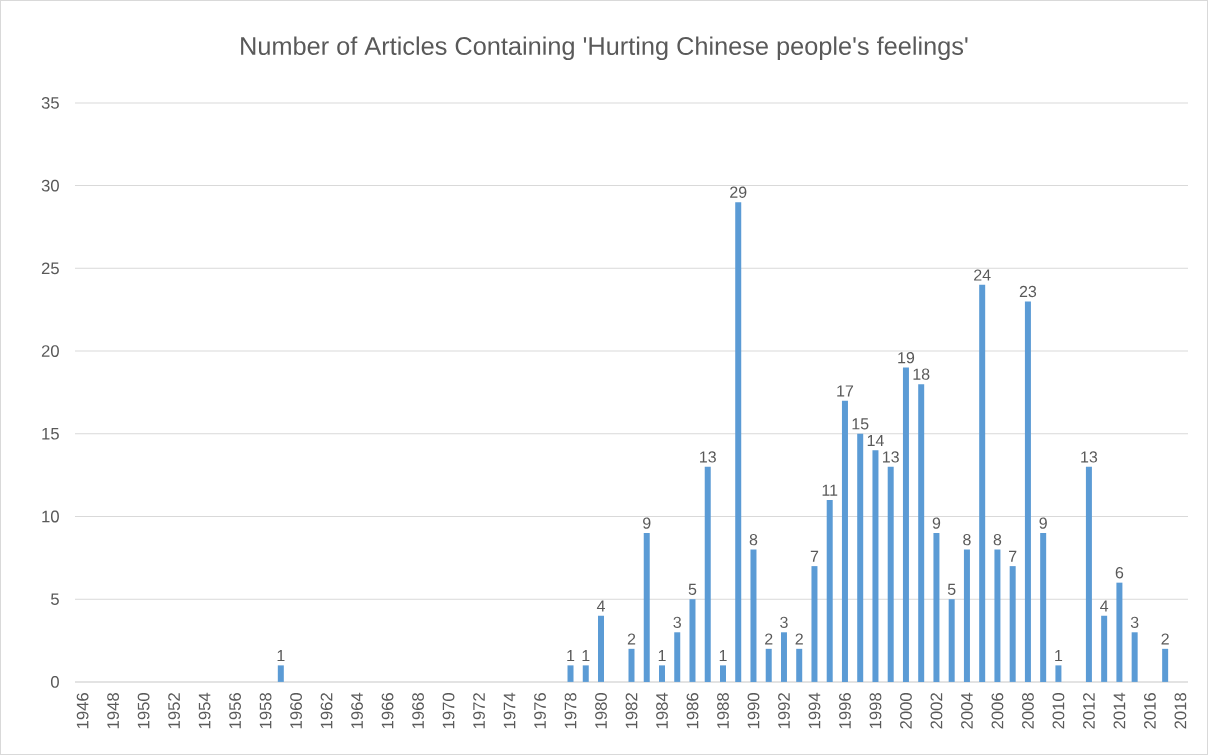 This screenshot has height=755, width=1208. What do you see at coordinates (875, 711) in the screenshot?
I see `x-tick-label: 1998` at bounding box center [875, 711].